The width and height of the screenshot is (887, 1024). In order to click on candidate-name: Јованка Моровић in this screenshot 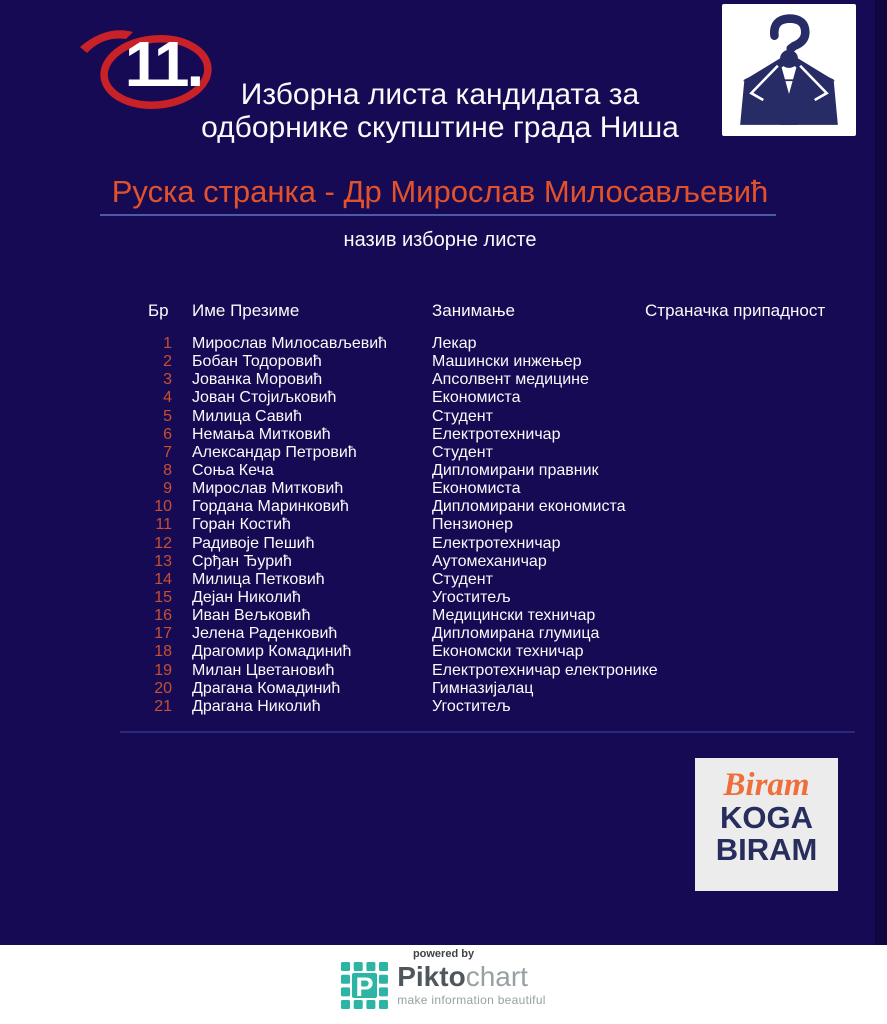, I will do `click(257, 380)`.